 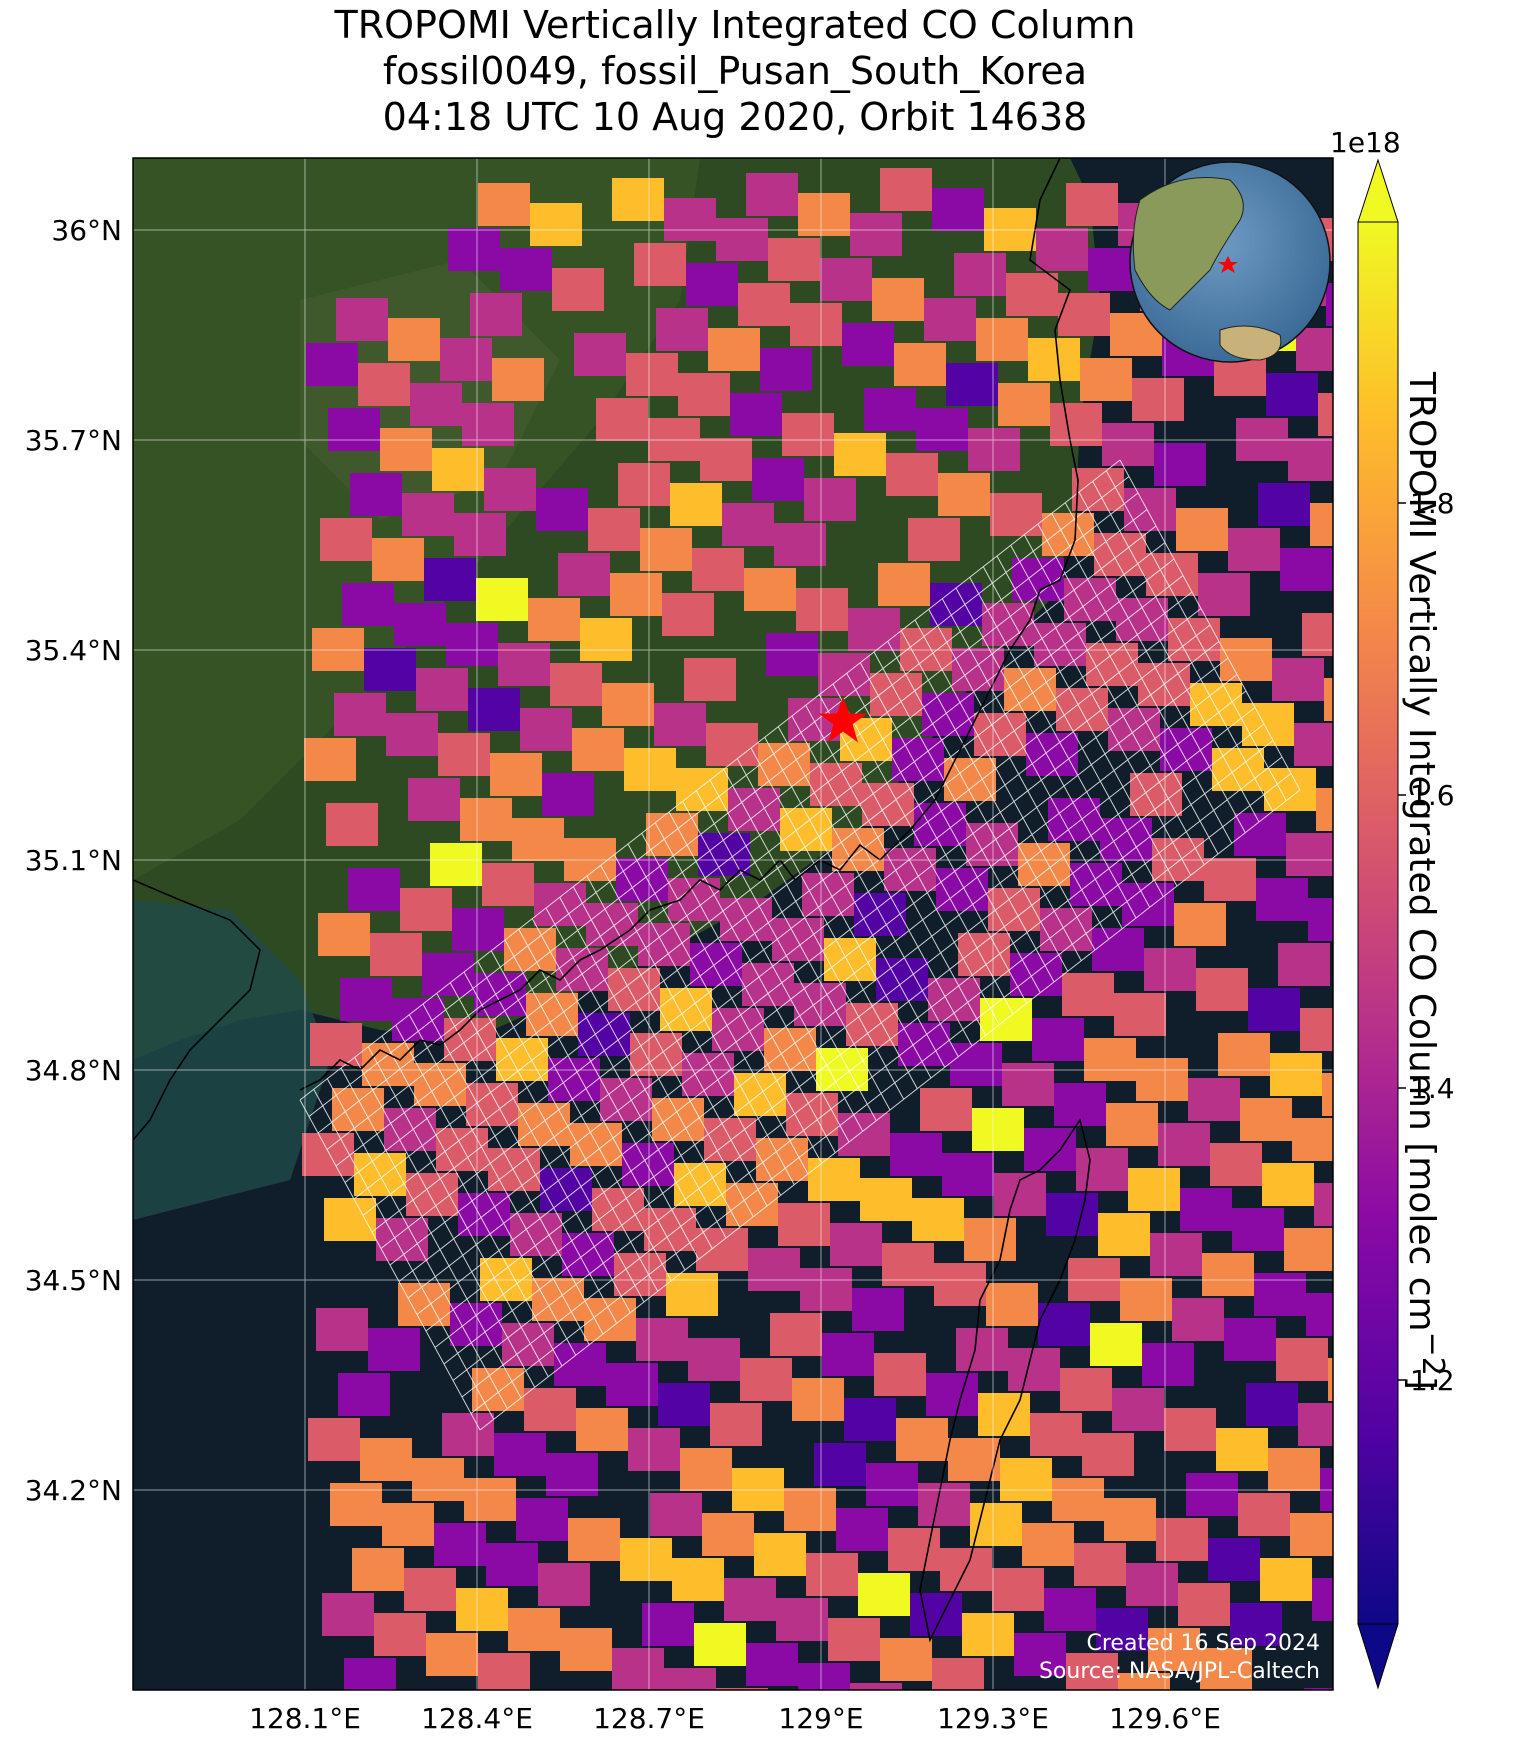 I want to click on lat-label: 35.1°N, so click(x=73, y=860).